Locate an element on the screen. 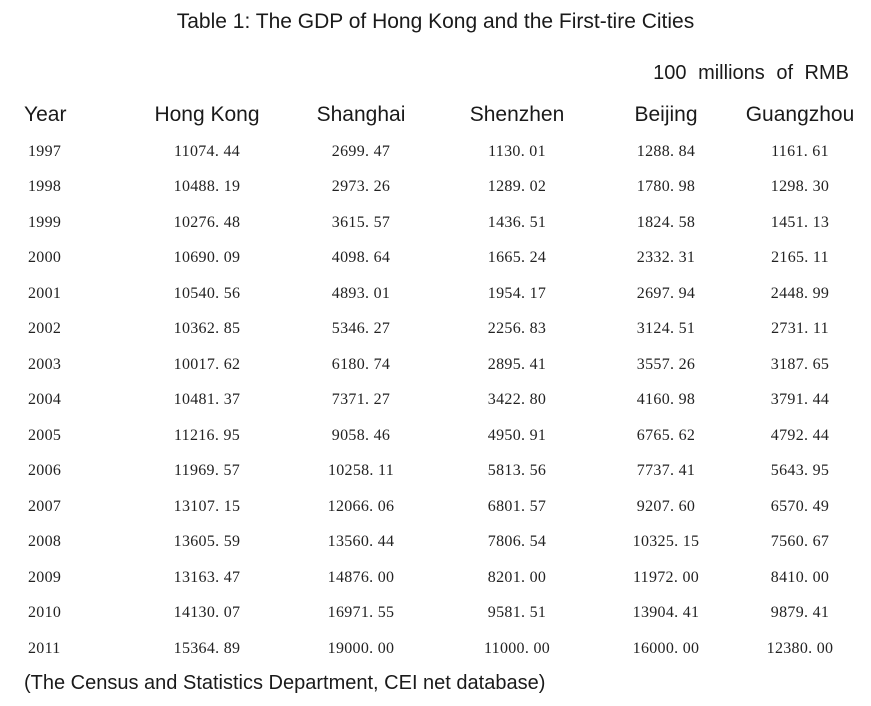 The width and height of the screenshot is (871, 706). cell-year: 2010 is located at coordinates (45, 613).